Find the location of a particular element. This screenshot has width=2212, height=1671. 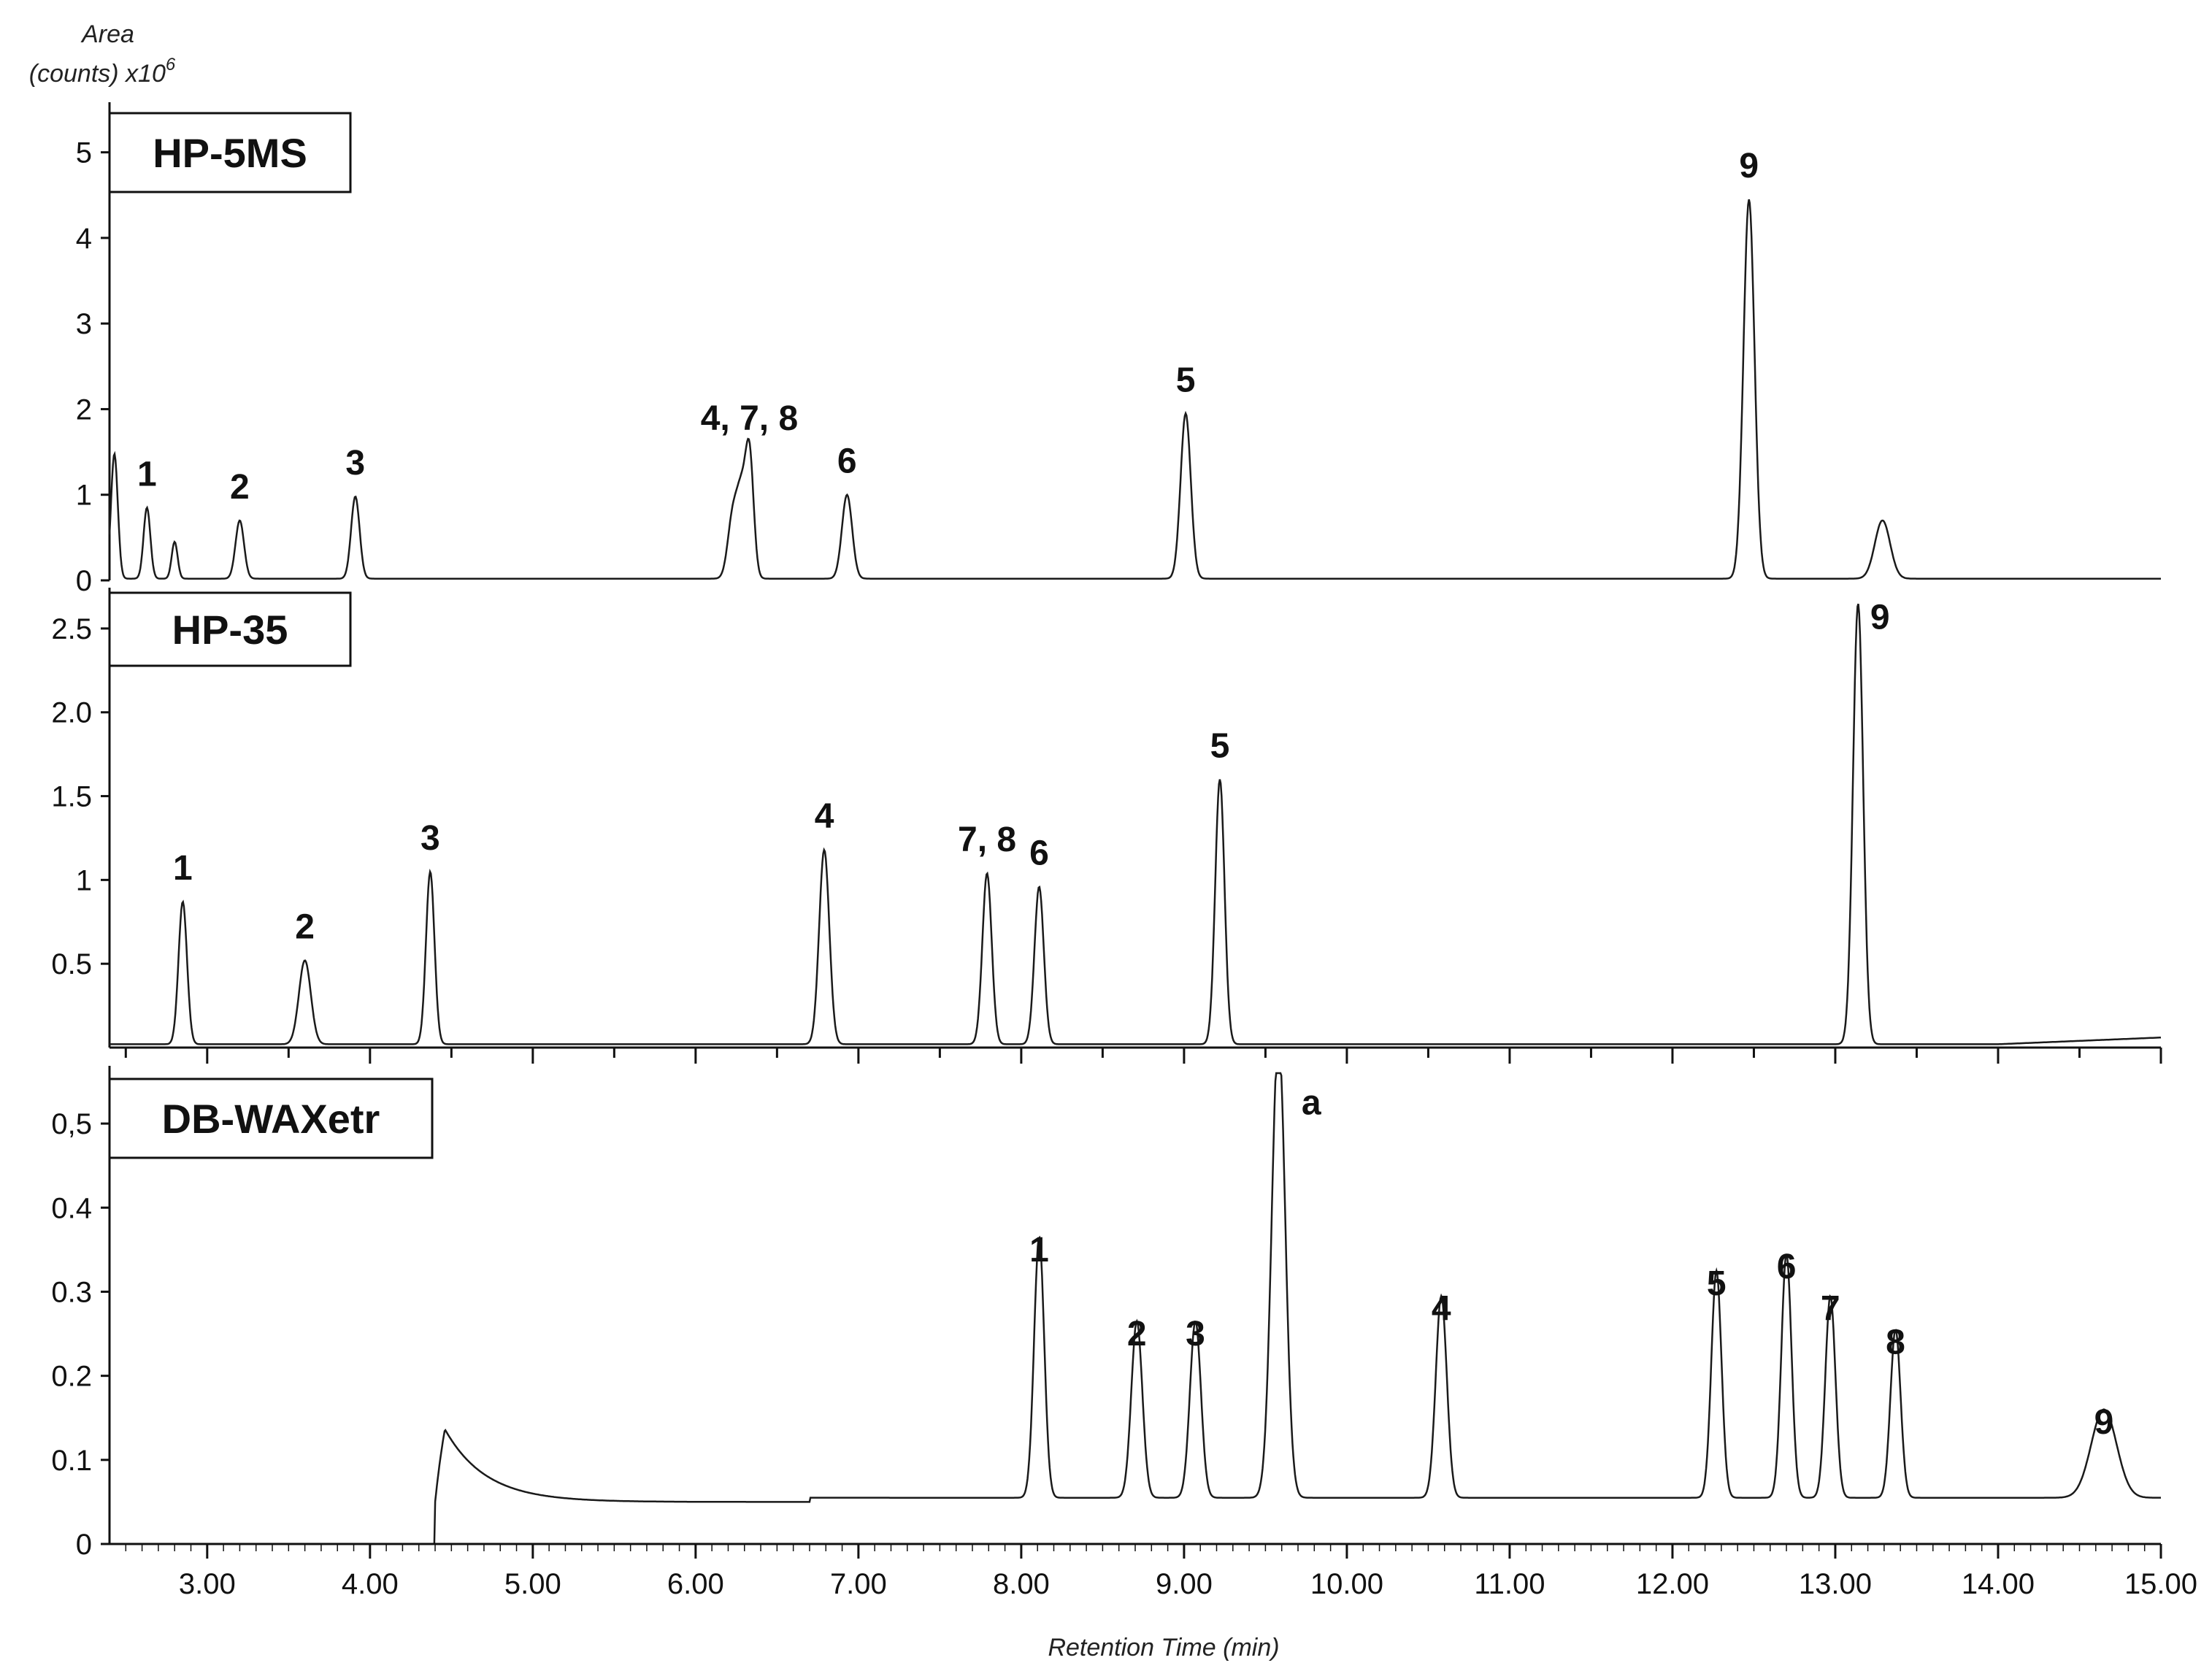

y-tick-label: 4 is located at coordinates (84, 239).